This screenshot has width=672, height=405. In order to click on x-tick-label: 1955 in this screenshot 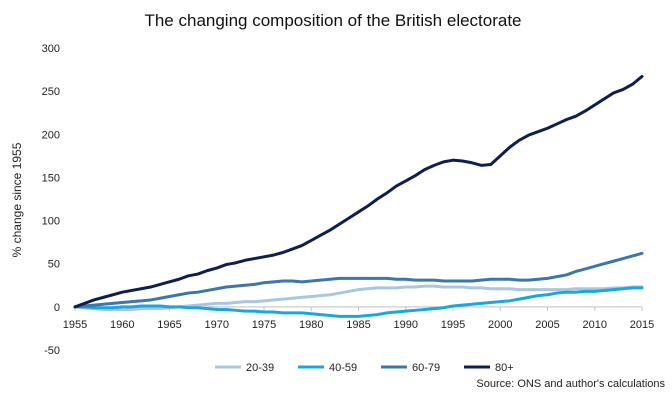, I will do `click(75, 325)`.